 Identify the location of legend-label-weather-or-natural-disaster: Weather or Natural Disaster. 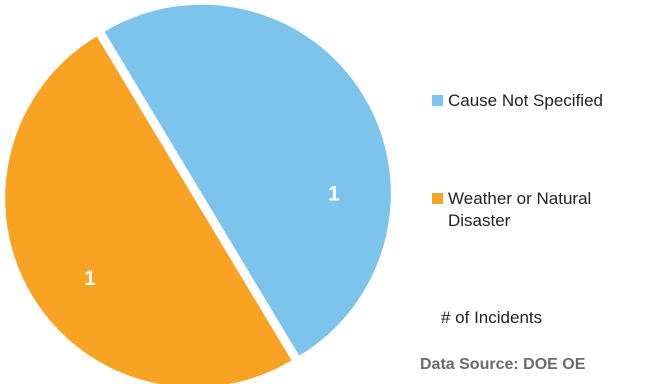
(520, 209).